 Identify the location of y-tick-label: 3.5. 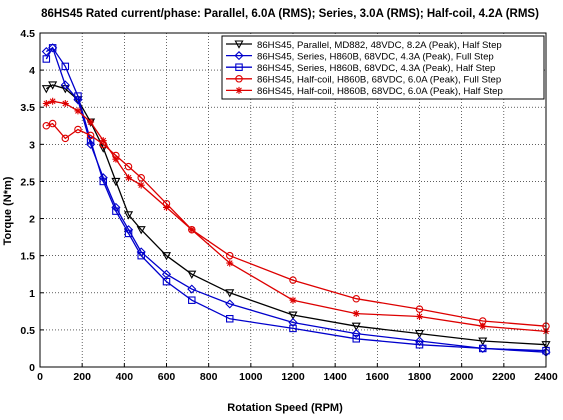
(27, 108).